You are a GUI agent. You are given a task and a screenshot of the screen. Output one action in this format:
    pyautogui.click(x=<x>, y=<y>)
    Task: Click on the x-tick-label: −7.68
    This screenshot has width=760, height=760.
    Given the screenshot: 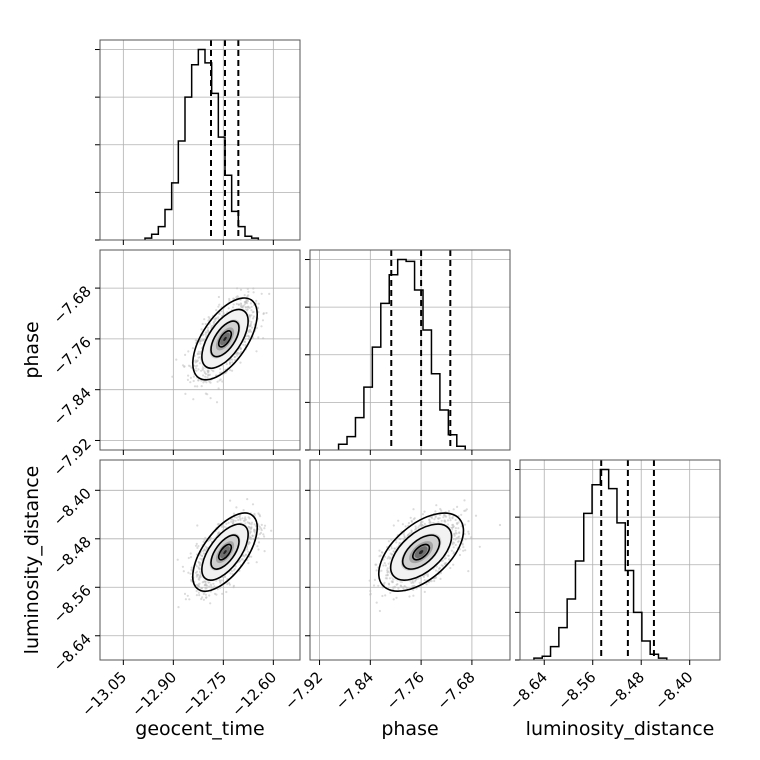 What is the action you would take?
    pyautogui.click(x=456, y=690)
    